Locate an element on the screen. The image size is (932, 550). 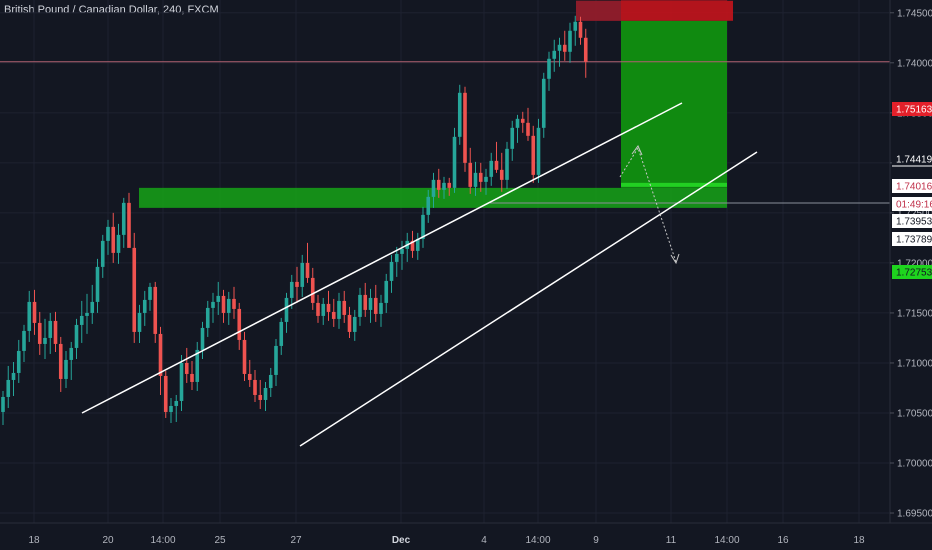
price-tag: 1.75163 is located at coordinates (912, 109).